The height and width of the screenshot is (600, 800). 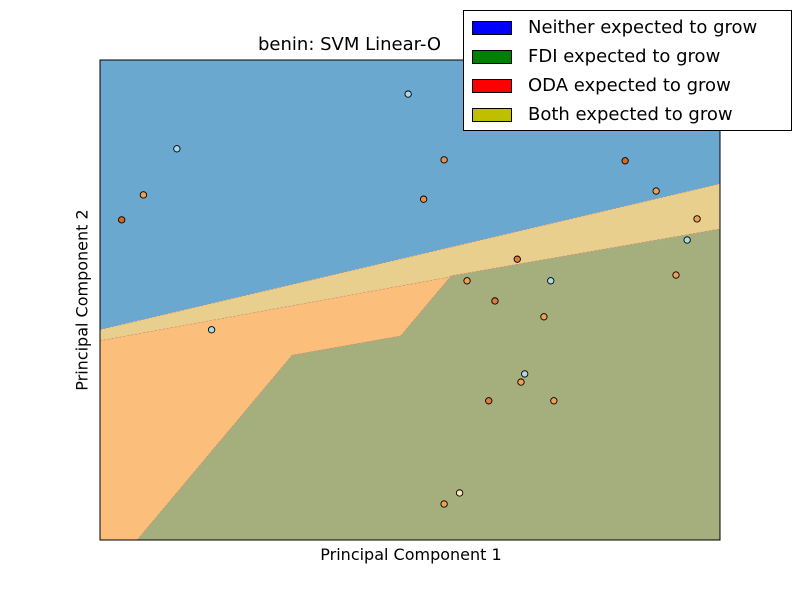 I want to click on legend-item-fdi: FDI expected to grow, so click(x=596, y=56).